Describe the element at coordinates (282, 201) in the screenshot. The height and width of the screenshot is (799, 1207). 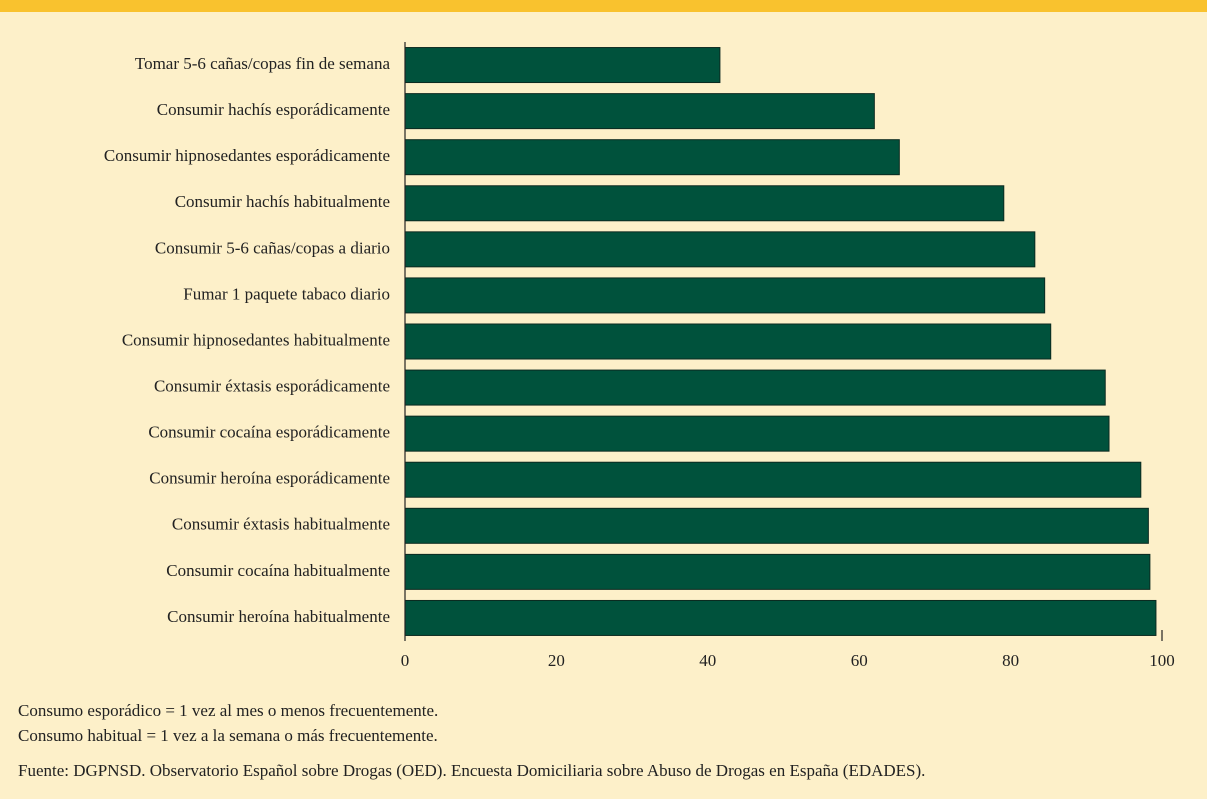
I see `y-tick-label: Consumir hachís habitualmente` at that location.